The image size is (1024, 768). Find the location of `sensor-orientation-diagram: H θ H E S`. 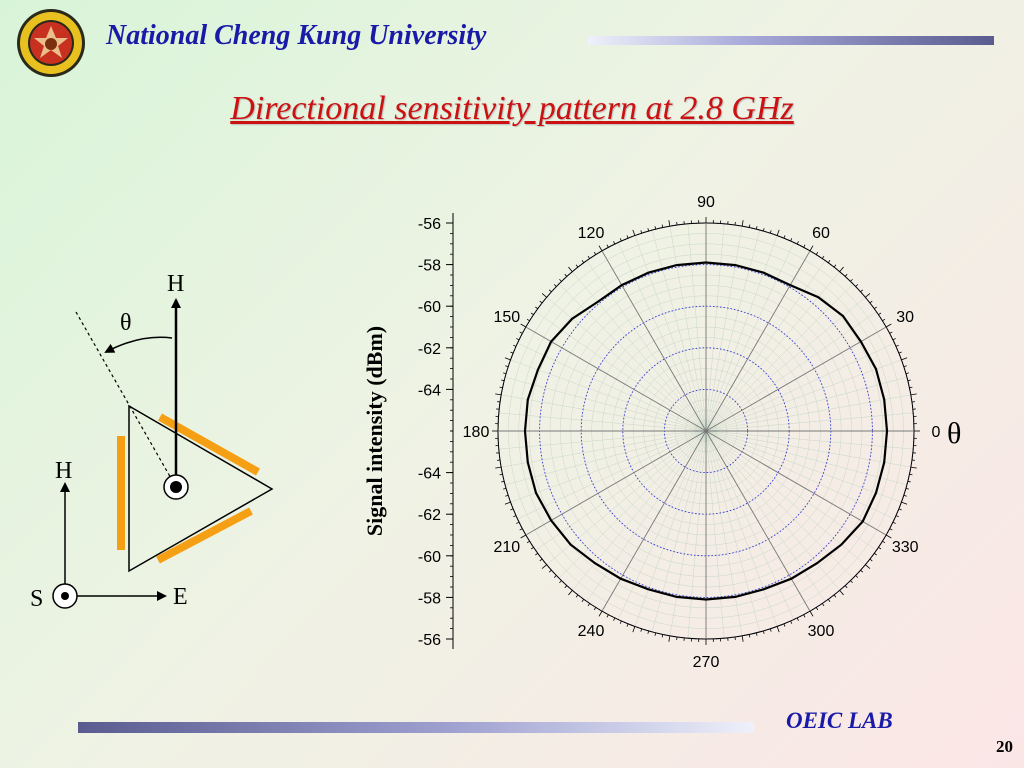

sensor-orientation-diagram: H θ H E S is located at coordinates (152, 441).